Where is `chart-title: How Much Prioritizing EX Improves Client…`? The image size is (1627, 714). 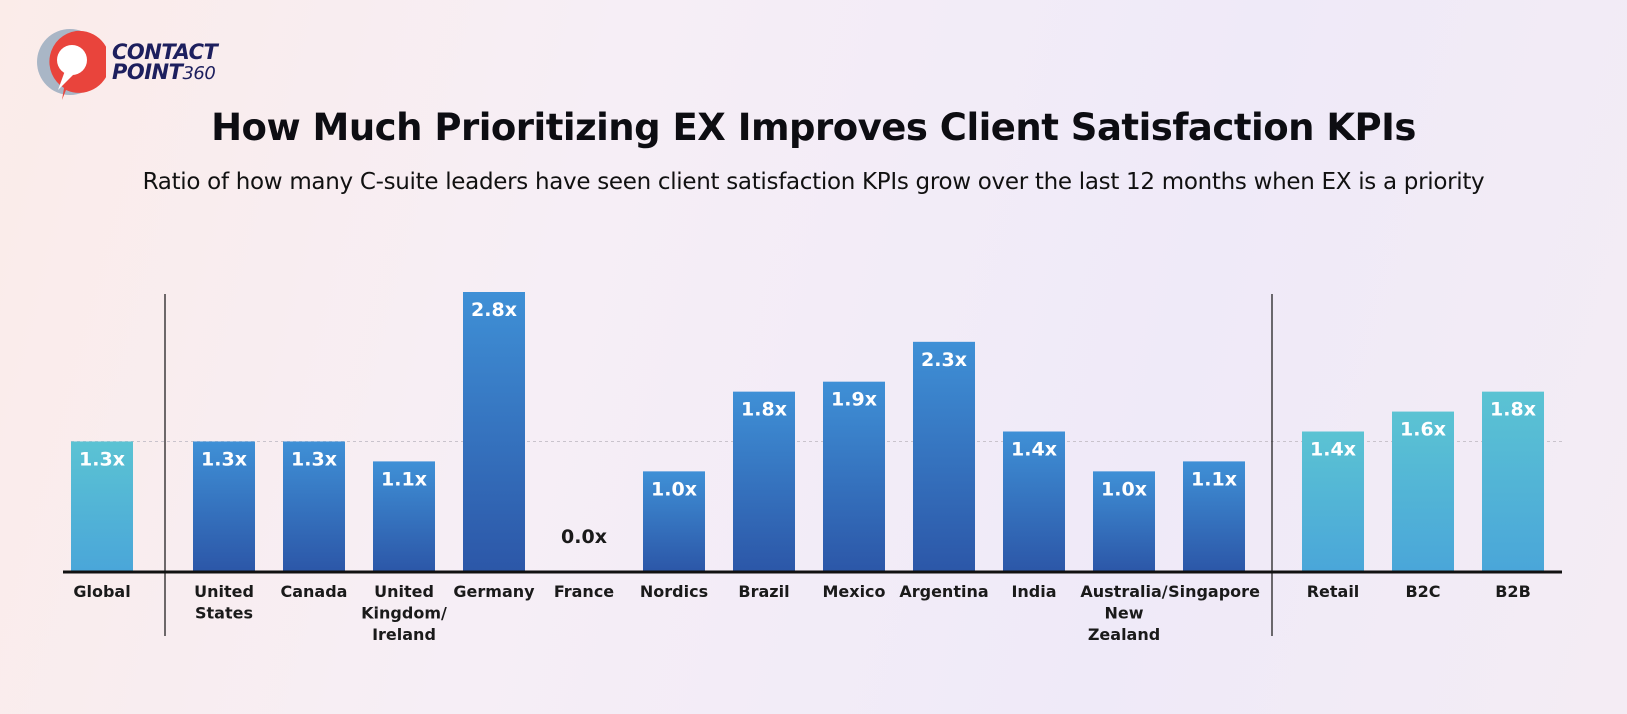 chart-title: How Much Prioritizing EX Improves Client… is located at coordinates (813, 127).